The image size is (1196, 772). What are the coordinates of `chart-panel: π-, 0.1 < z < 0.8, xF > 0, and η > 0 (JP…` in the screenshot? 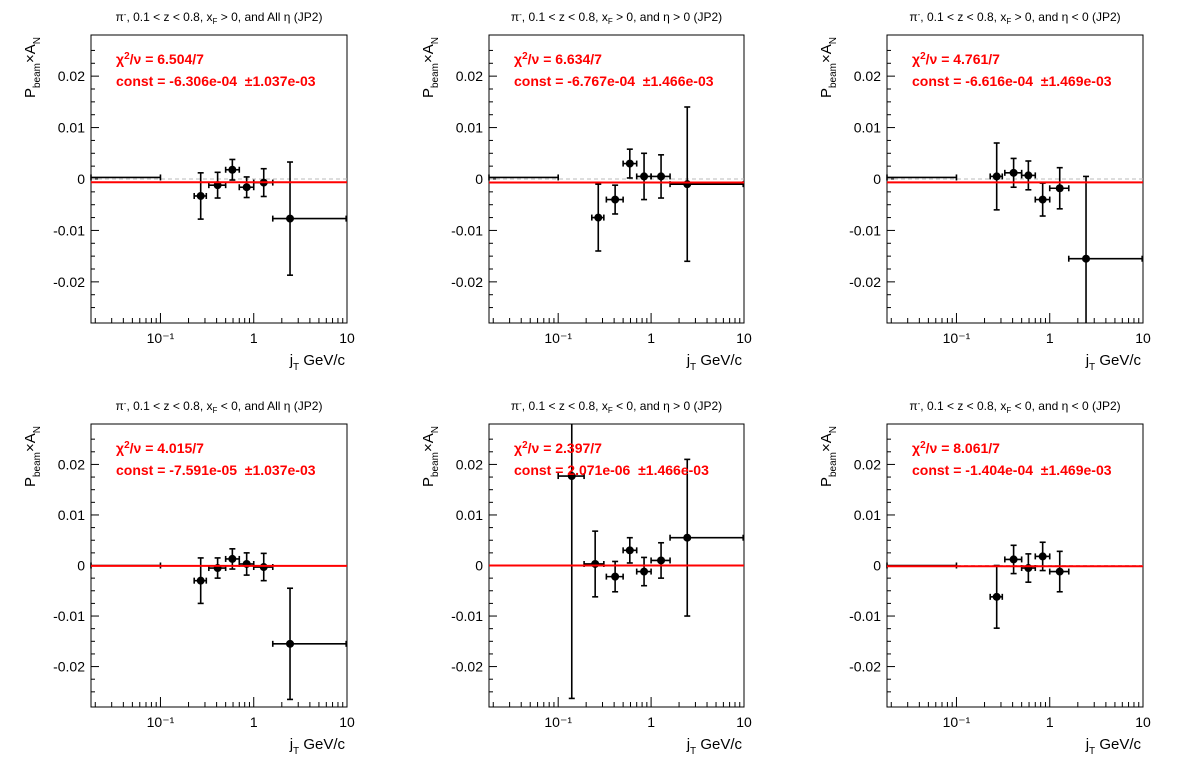 It's located at (586, 191).